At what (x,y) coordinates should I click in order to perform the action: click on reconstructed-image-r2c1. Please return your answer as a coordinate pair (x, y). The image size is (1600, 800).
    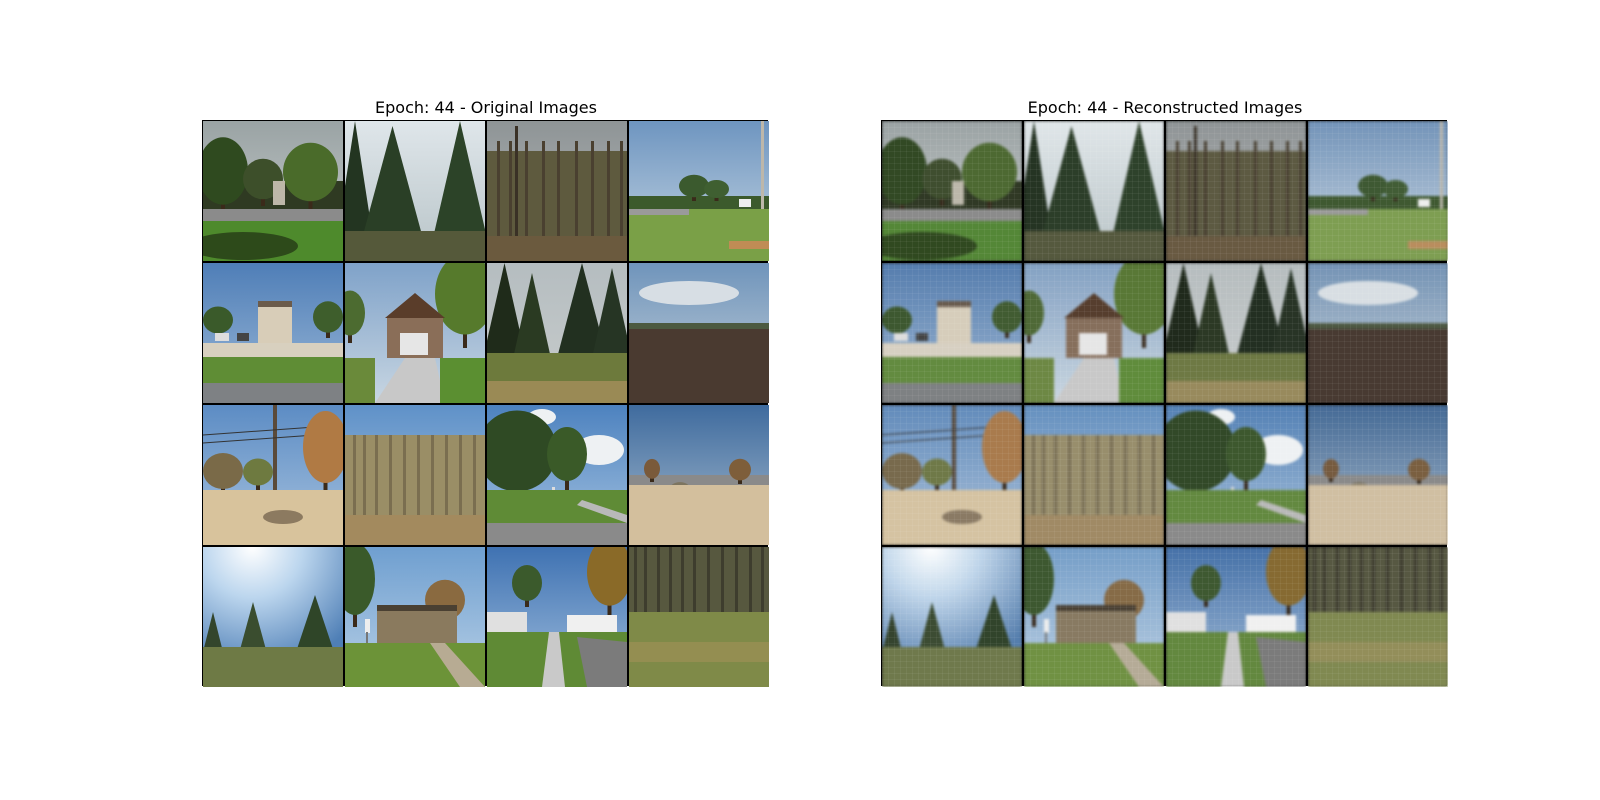
    Looking at the image, I should click on (952, 333).